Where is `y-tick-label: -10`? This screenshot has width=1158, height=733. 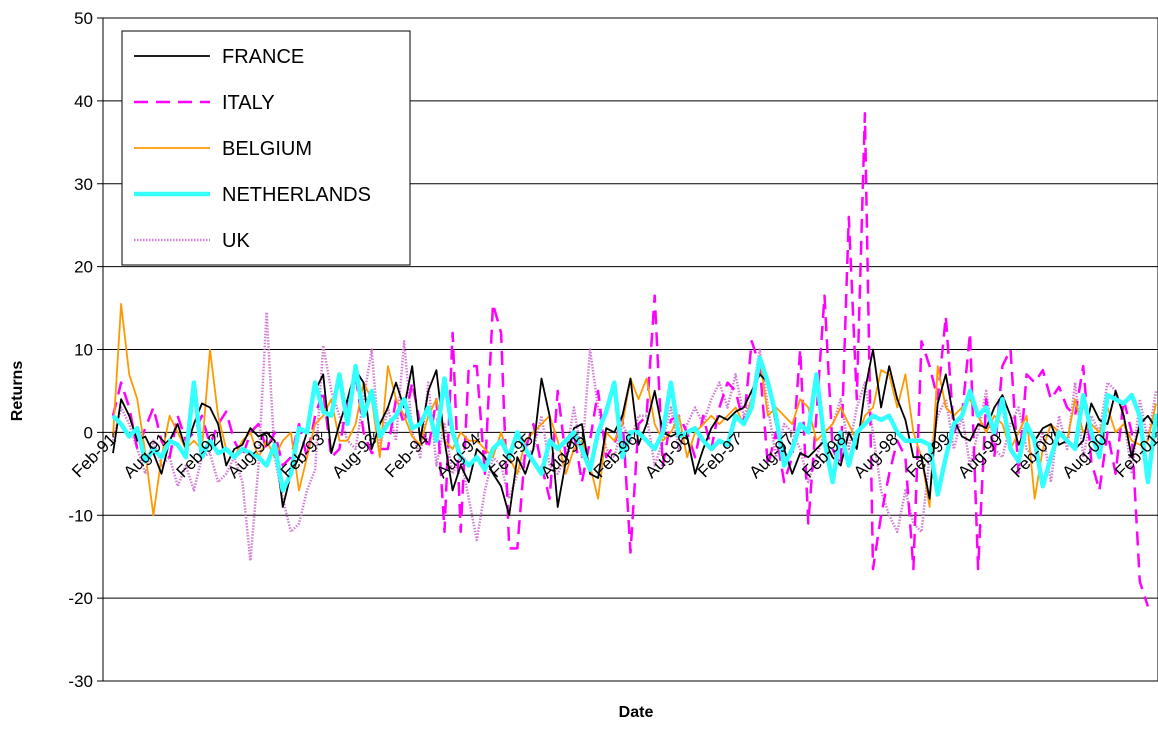
y-tick-label: -10 is located at coordinates (80, 515).